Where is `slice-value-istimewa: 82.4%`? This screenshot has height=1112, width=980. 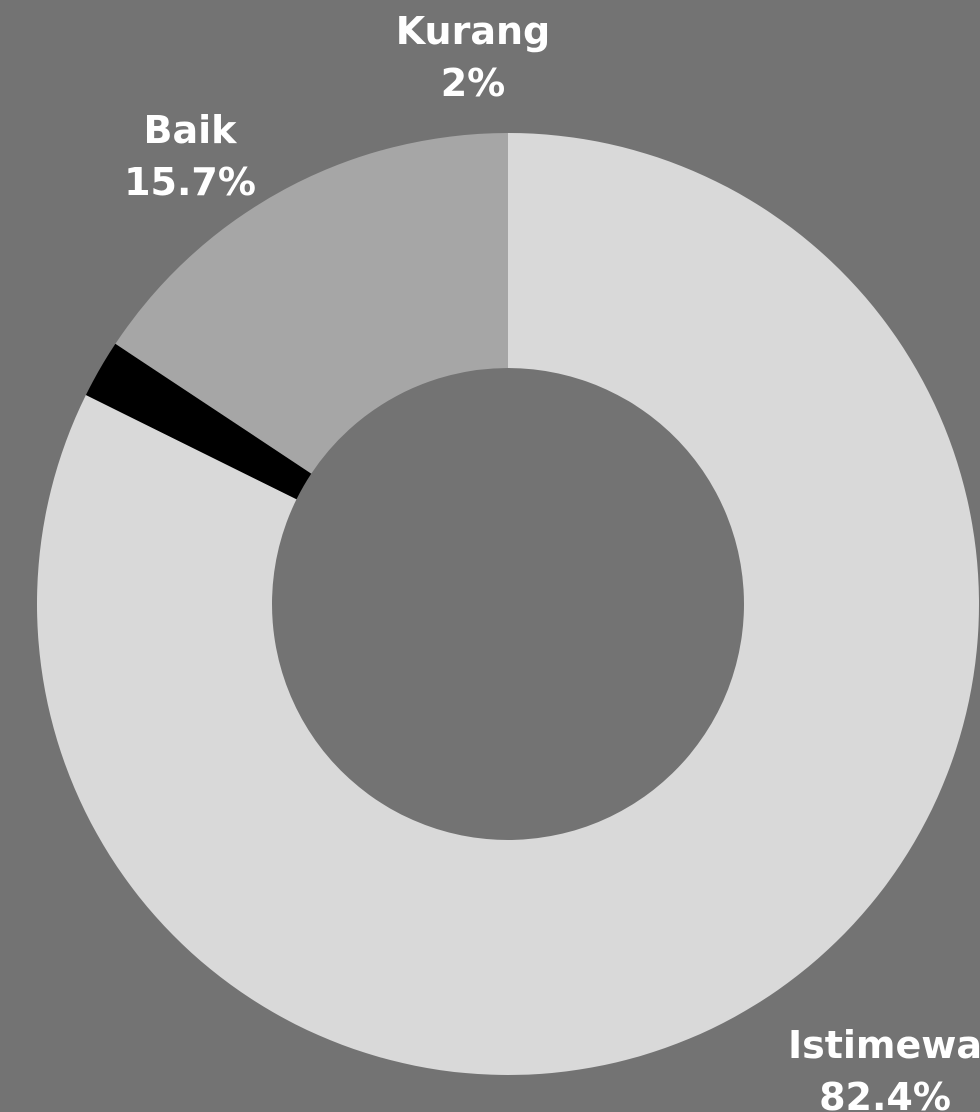 slice-value-istimewa: 82.4% is located at coordinates (885, 1093).